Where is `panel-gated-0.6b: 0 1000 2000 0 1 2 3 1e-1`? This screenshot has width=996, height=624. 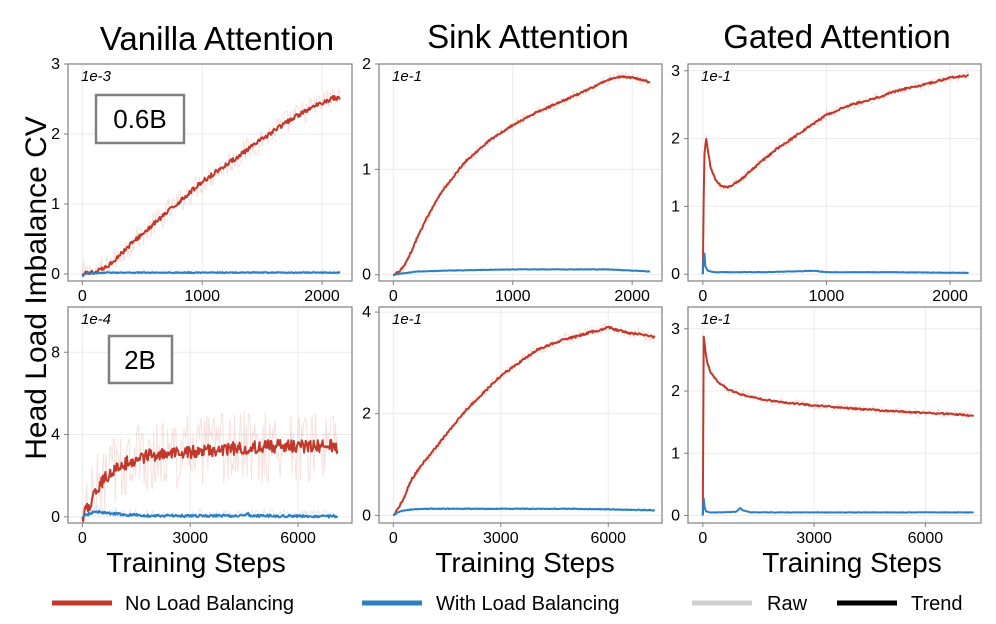 panel-gated-0.6b: 0 1000 2000 0 1 2 3 1e-1 is located at coordinates (826, 184).